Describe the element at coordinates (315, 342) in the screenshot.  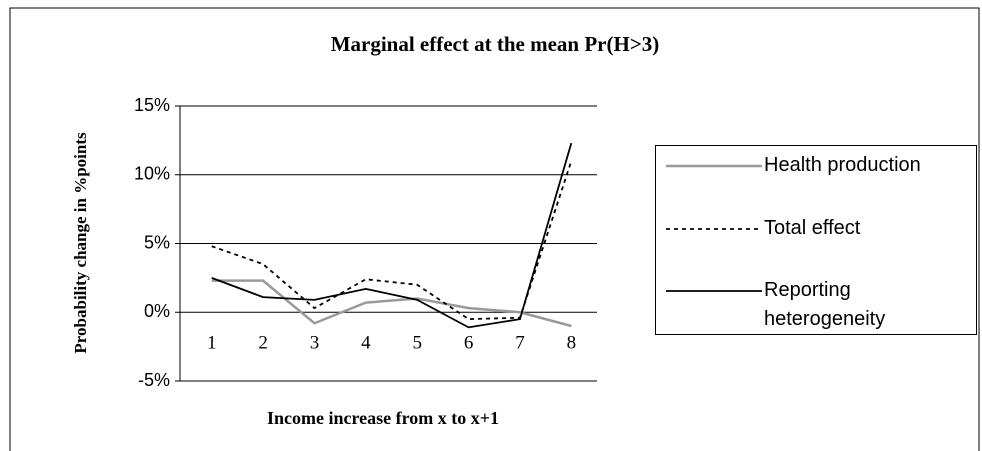
I see `x-tick-label: 3` at that location.